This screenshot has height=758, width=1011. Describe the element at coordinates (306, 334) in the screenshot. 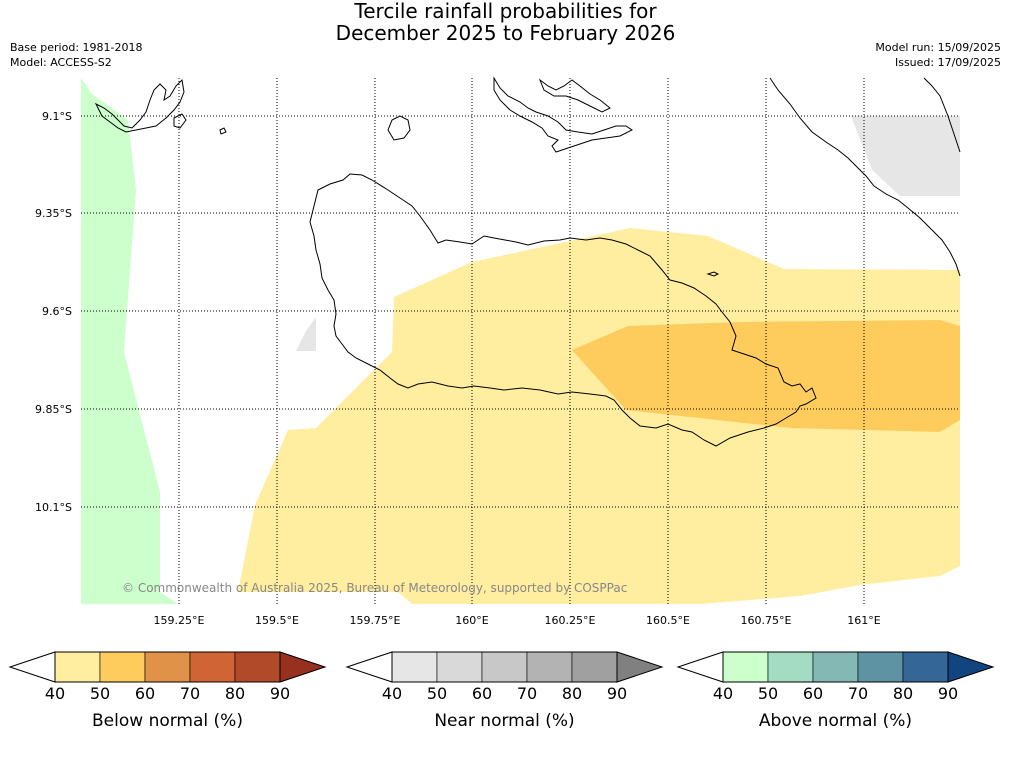

I see `near-normal-region-west` at that location.